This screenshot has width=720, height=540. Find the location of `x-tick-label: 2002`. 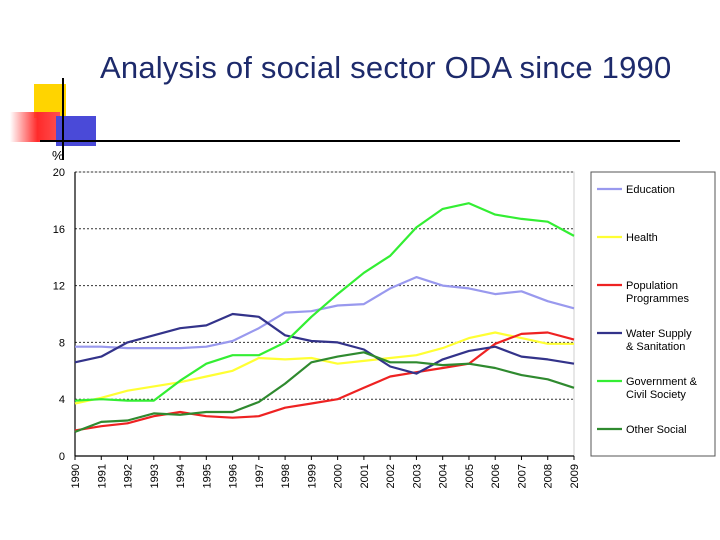

x-tick-label: 2002 is located at coordinates (391, 476).